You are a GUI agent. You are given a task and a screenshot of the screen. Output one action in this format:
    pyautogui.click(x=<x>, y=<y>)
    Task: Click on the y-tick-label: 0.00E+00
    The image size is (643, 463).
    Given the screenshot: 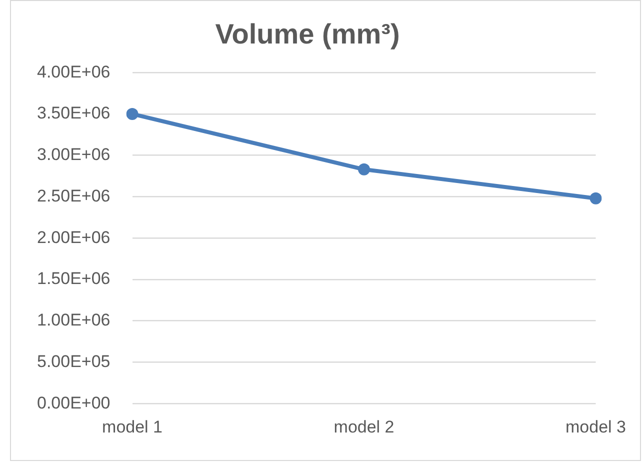 What is the action you would take?
    pyautogui.click(x=73, y=402)
    